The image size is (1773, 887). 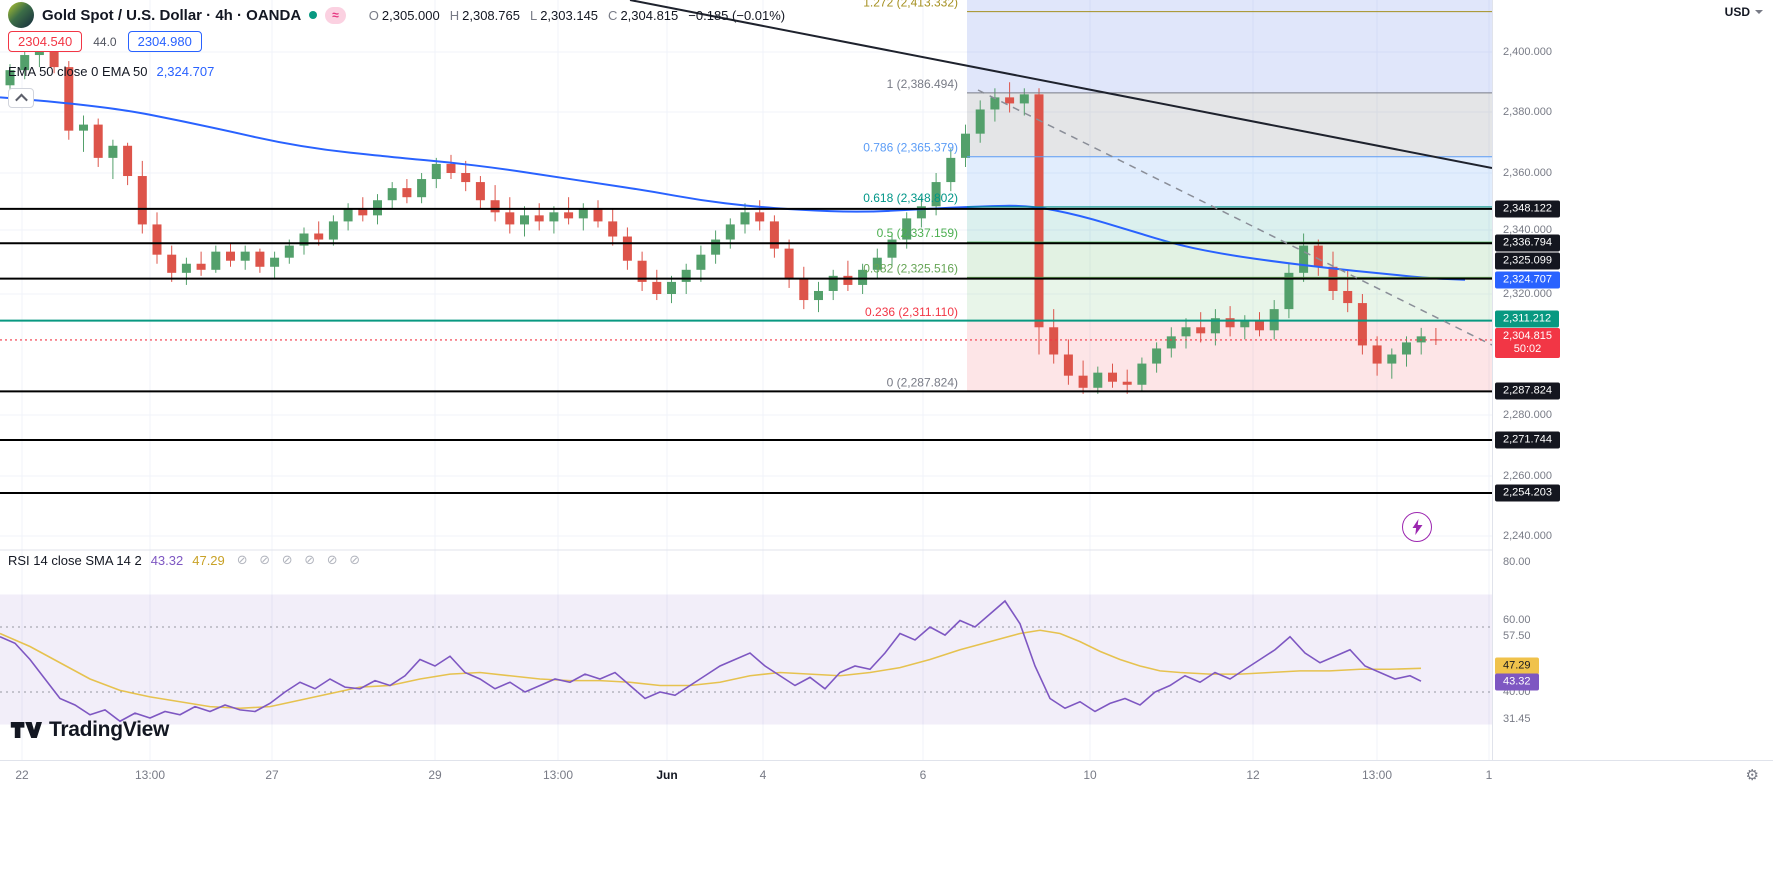 What do you see at coordinates (21, 15) in the screenshot?
I see `oanda-logo-icon` at bounding box center [21, 15].